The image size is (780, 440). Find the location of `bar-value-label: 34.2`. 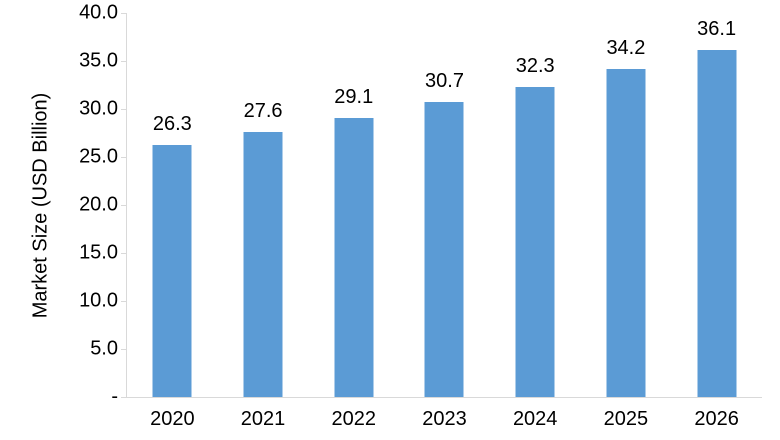

bar-value-label: 34.2 is located at coordinates (626, 47).